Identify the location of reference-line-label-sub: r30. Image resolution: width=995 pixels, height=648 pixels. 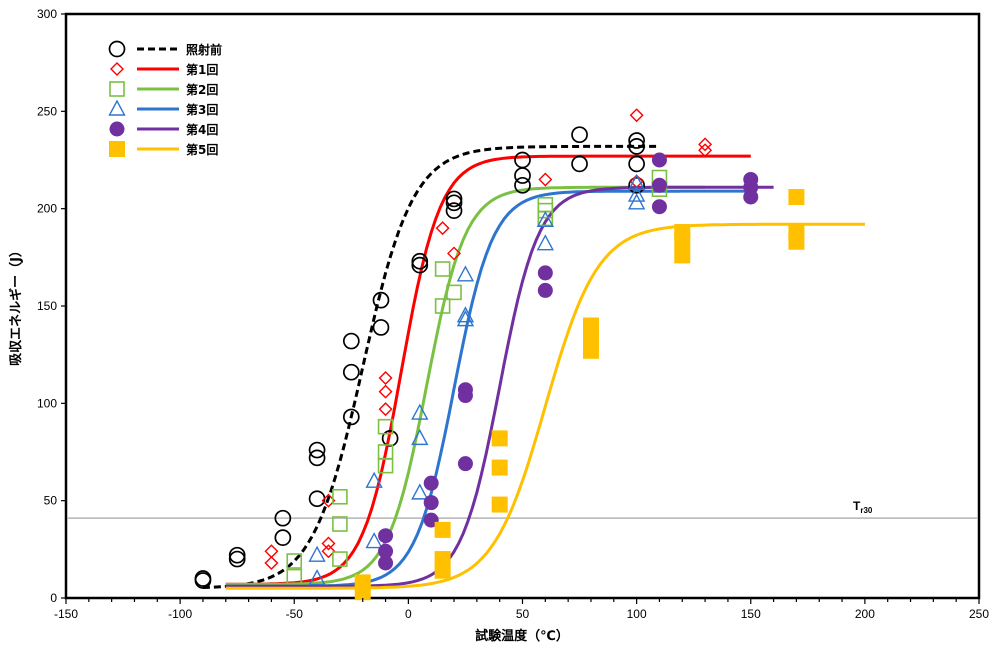
(866, 510).